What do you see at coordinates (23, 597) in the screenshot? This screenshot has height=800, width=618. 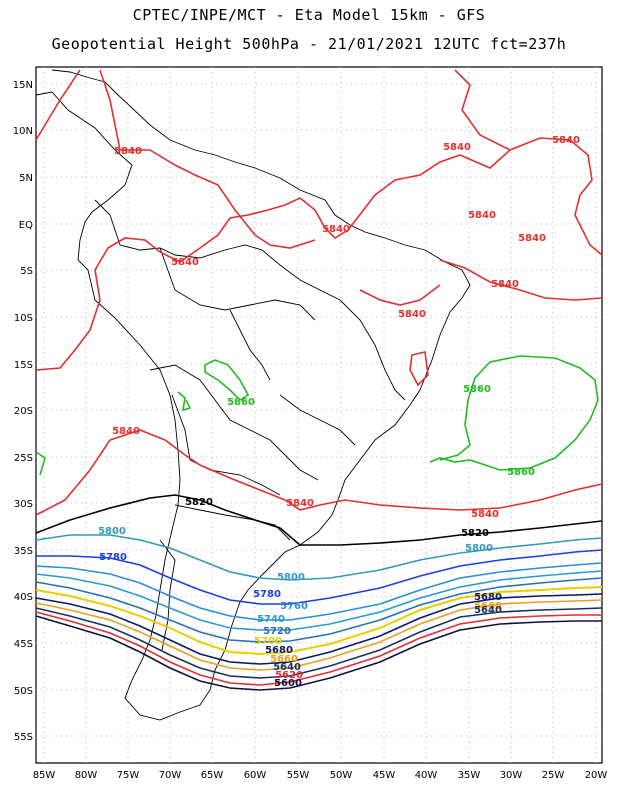 I see `lat-tick-label: 40S` at bounding box center [23, 597].